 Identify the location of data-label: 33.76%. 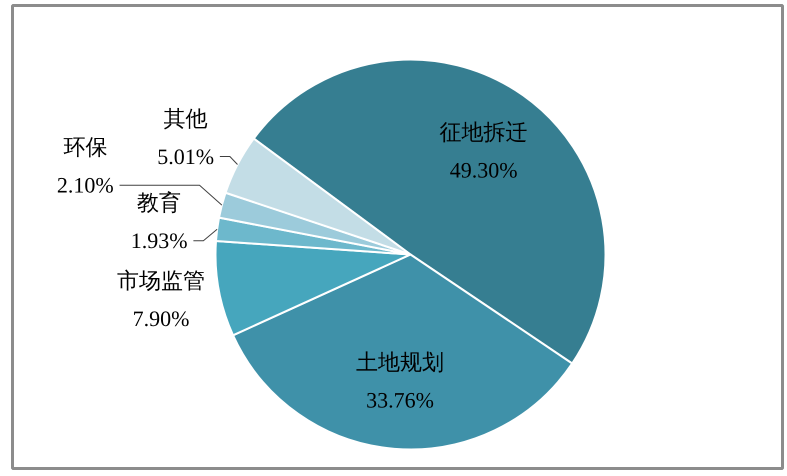
(400, 399).